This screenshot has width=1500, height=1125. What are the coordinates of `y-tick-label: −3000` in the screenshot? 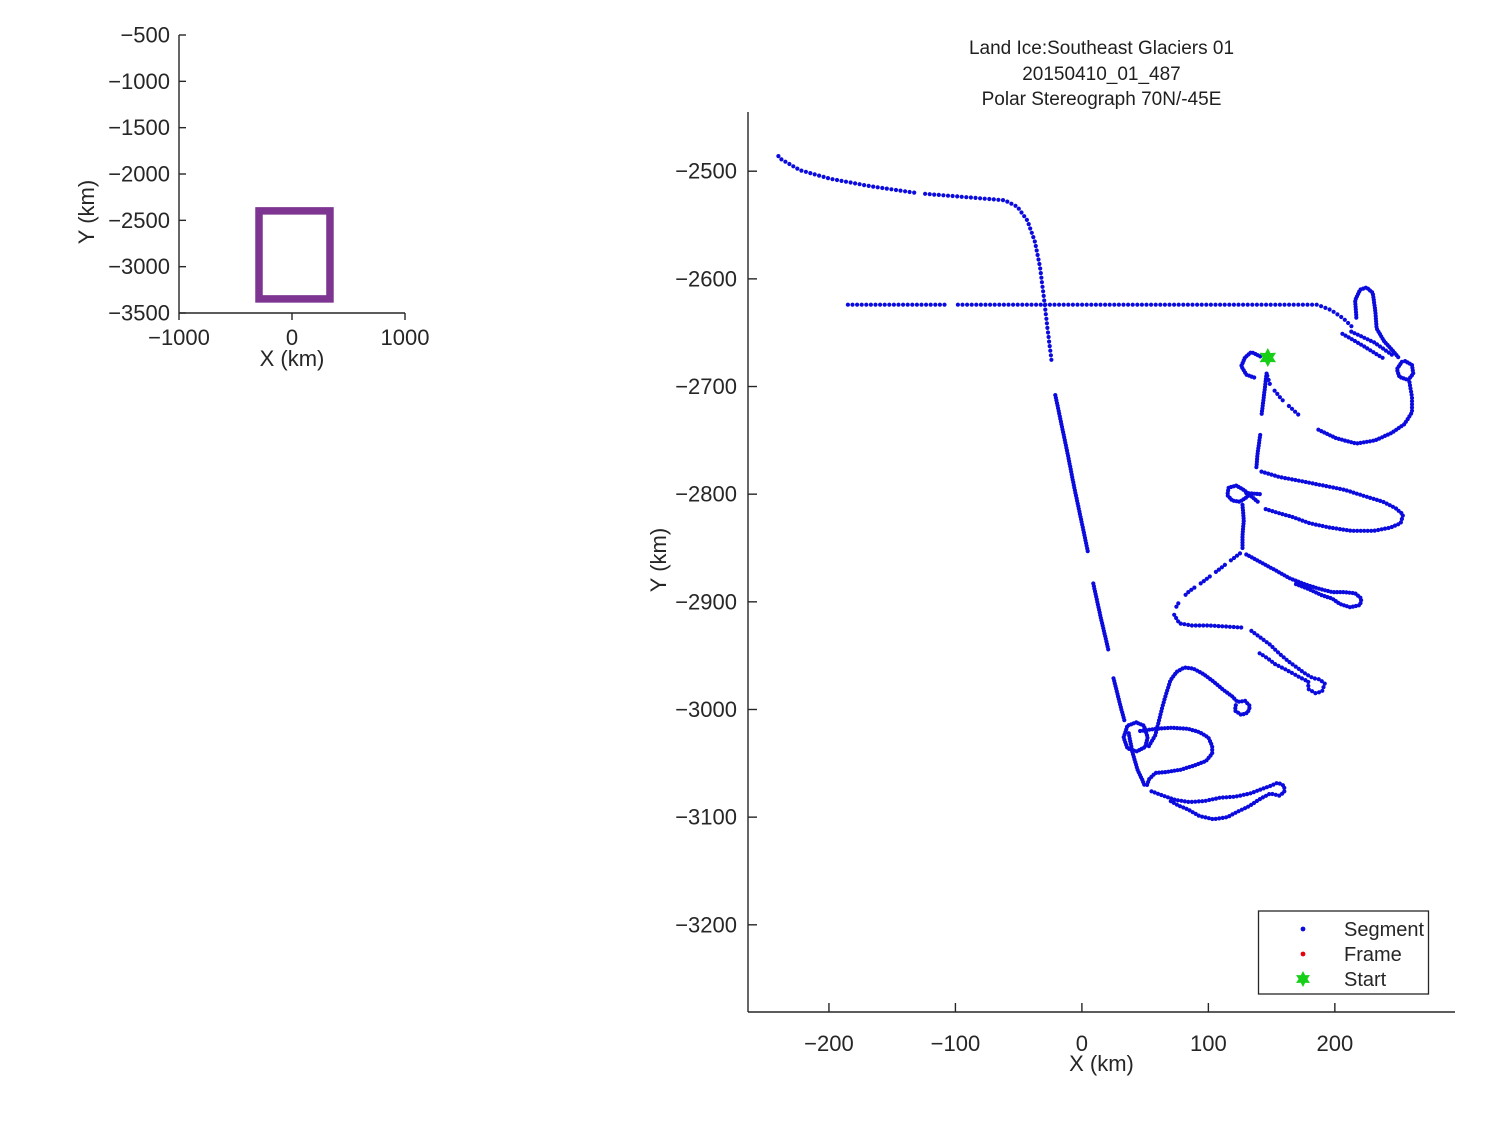 It's located at (706, 709).